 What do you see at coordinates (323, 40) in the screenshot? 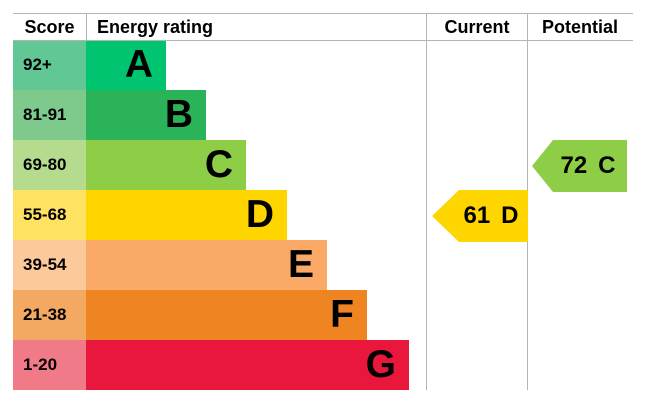
I see `header-bottom-border` at bounding box center [323, 40].